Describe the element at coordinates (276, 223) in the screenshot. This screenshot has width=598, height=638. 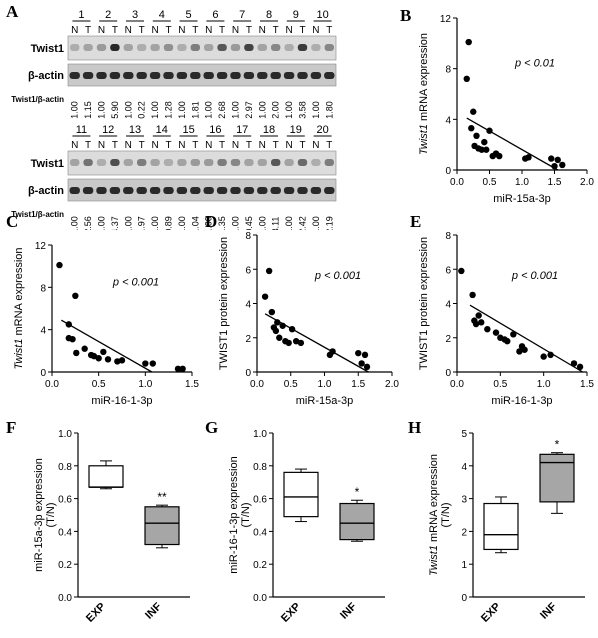
I see `ratio-value: 3.11` at that location.